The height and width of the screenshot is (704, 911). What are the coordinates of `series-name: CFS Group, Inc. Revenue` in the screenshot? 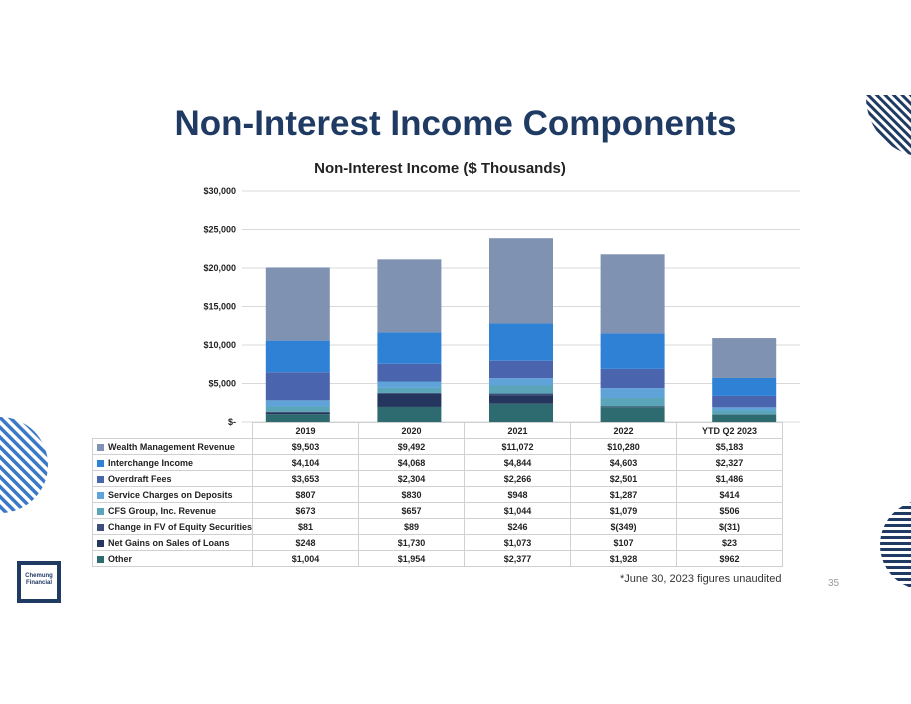 It's located at (162, 510).